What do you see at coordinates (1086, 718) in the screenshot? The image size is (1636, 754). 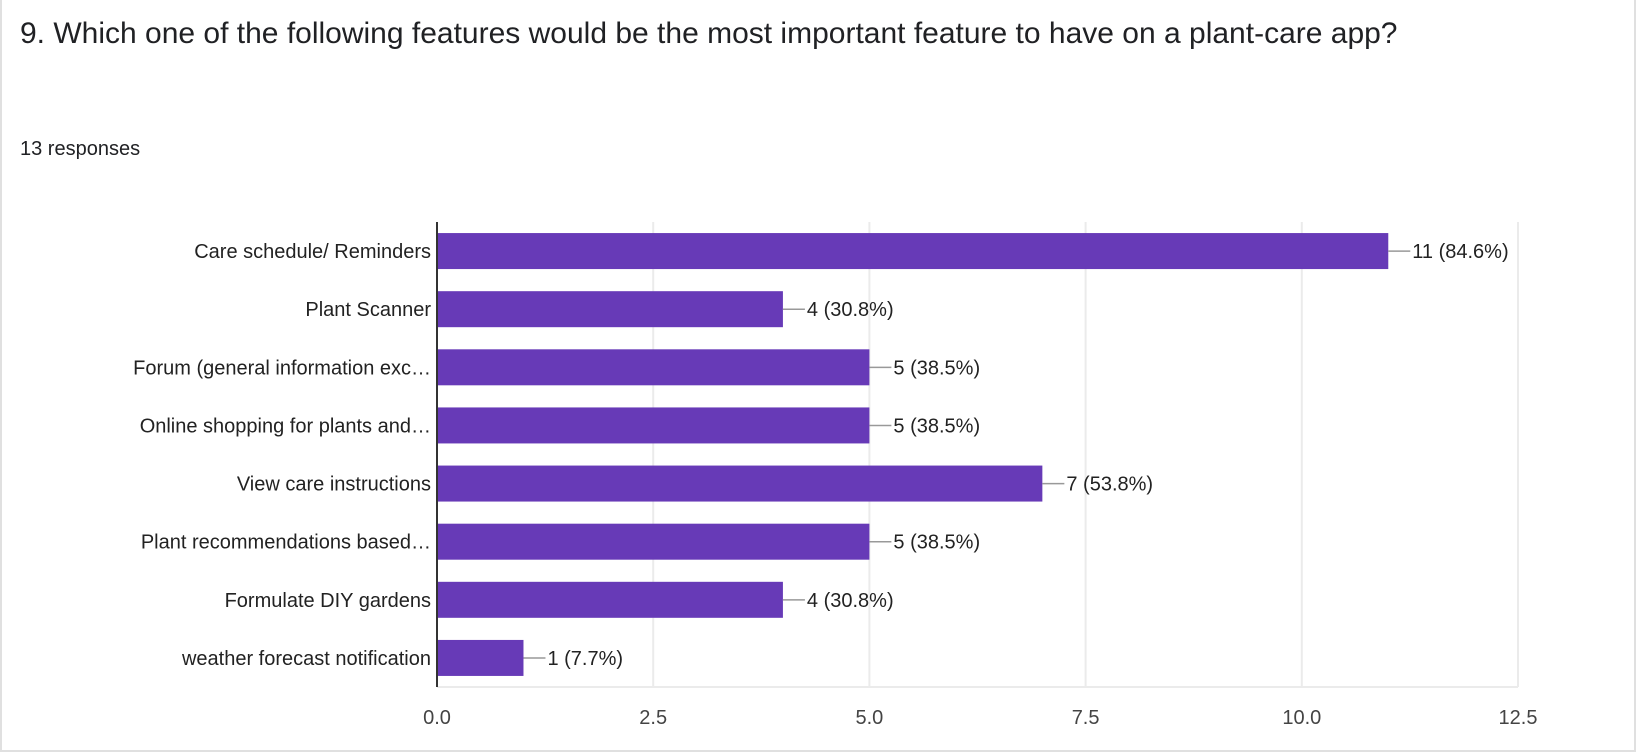 I see `x-tick-label: 7.5` at bounding box center [1086, 718].